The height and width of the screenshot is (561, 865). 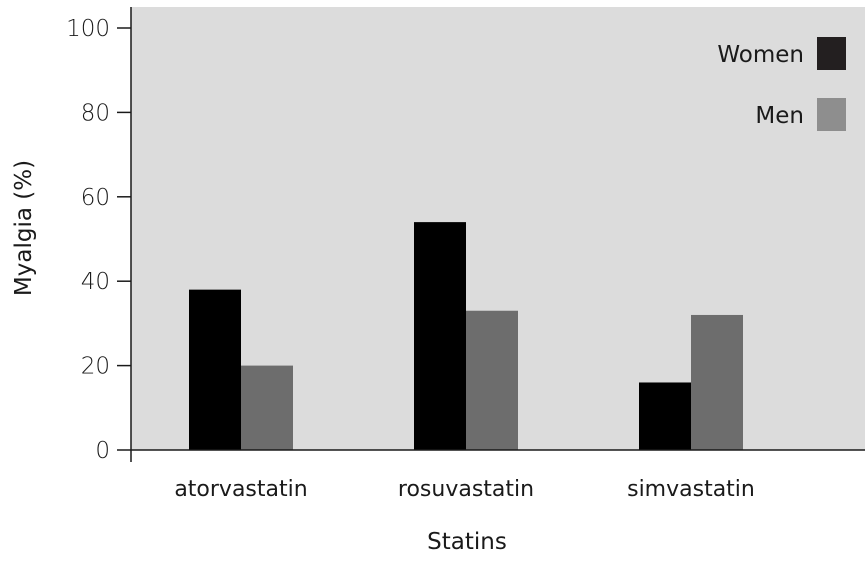 What do you see at coordinates (95, 198) in the screenshot?
I see `y-tick-label: 60` at bounding box center [95, 198].